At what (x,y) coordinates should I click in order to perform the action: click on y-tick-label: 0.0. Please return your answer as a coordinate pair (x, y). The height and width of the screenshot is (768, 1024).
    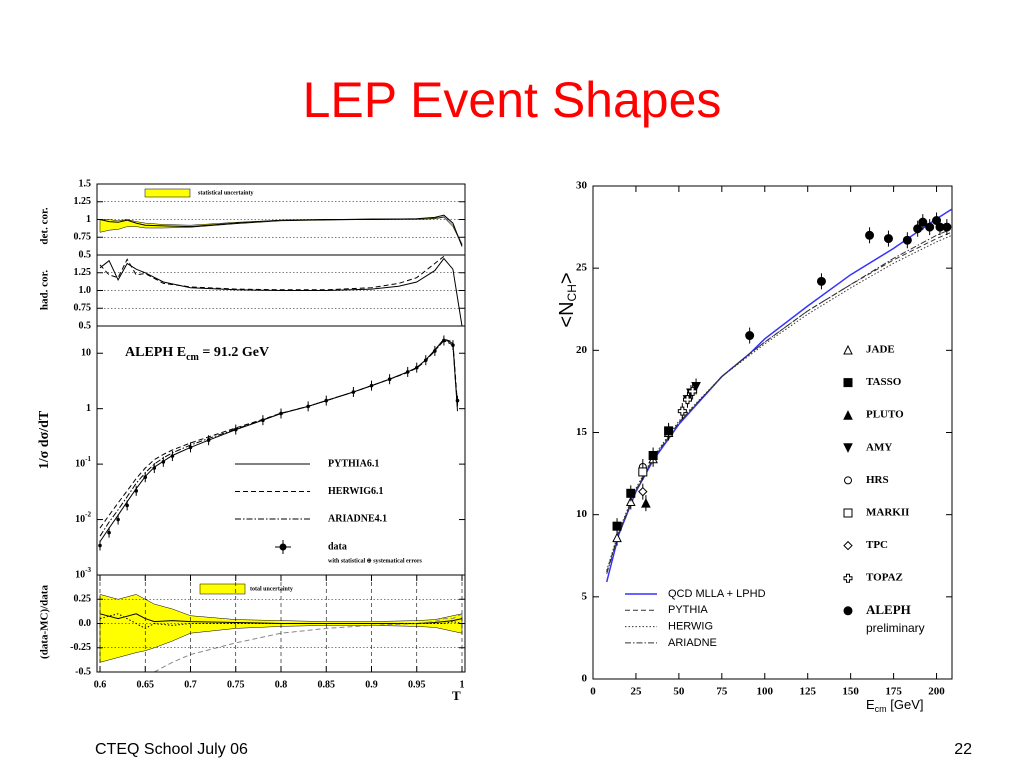
    Looking at the image, I should click on (85, 623).